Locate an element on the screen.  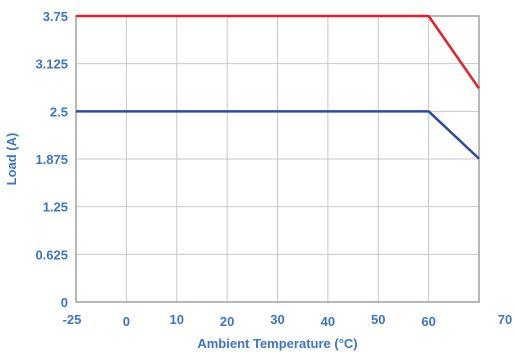
x-tick-label: 70 is located at coordinates (505, 319).